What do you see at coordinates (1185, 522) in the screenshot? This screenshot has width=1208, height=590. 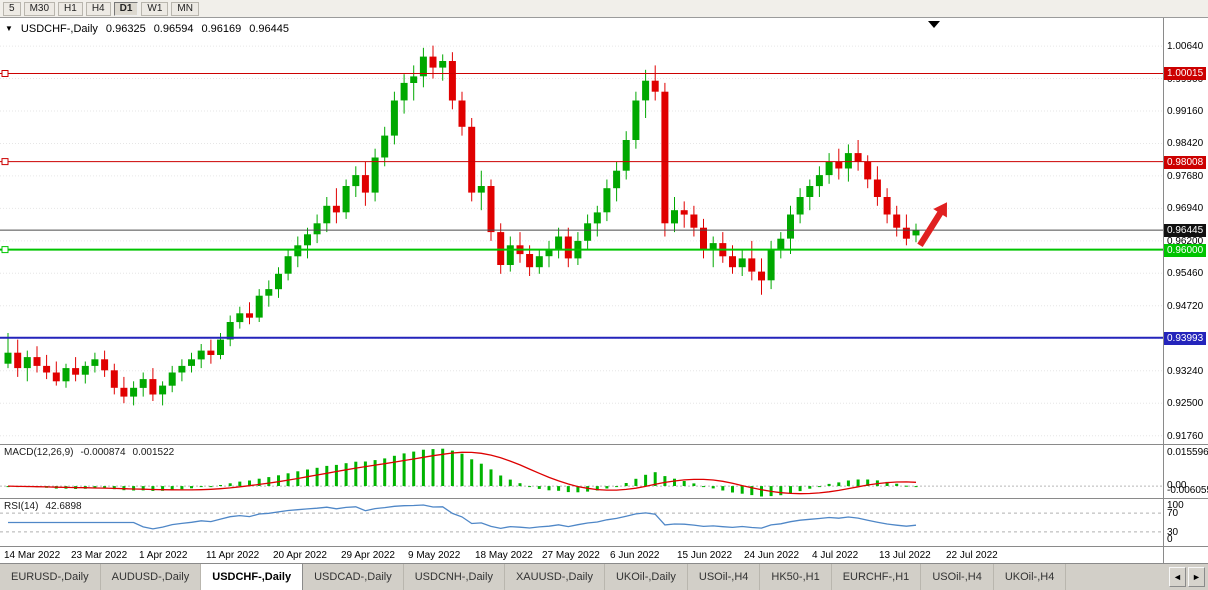 I see `rsi-scale: 100 70 30 0` at bounding box center [1185, 522].